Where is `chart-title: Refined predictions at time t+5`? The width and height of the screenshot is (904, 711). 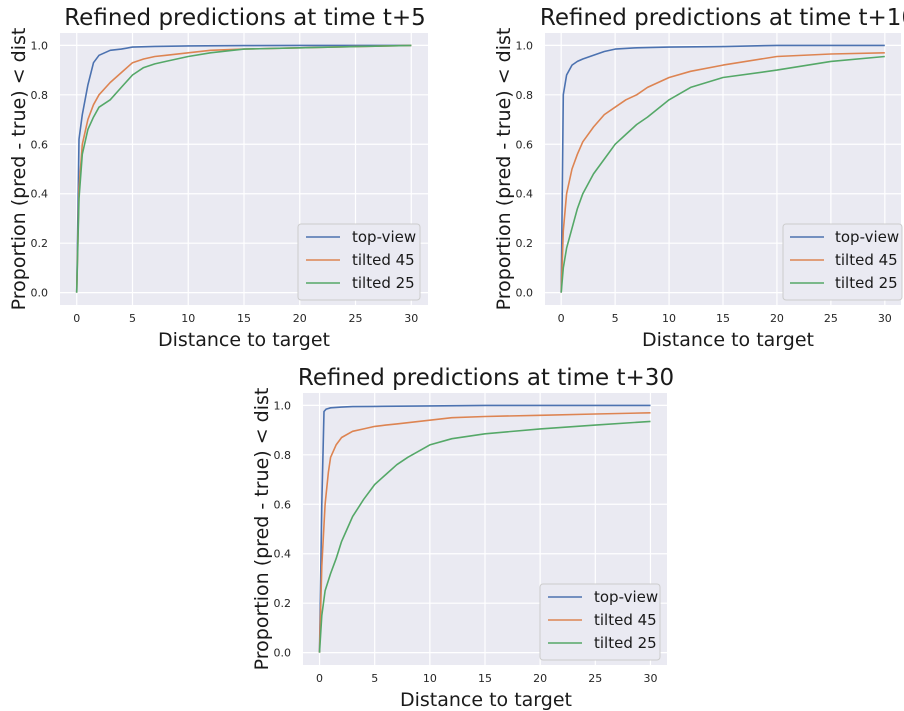
chart-title: Refined predictions at time t+5 is located at coordinates (245, 18).